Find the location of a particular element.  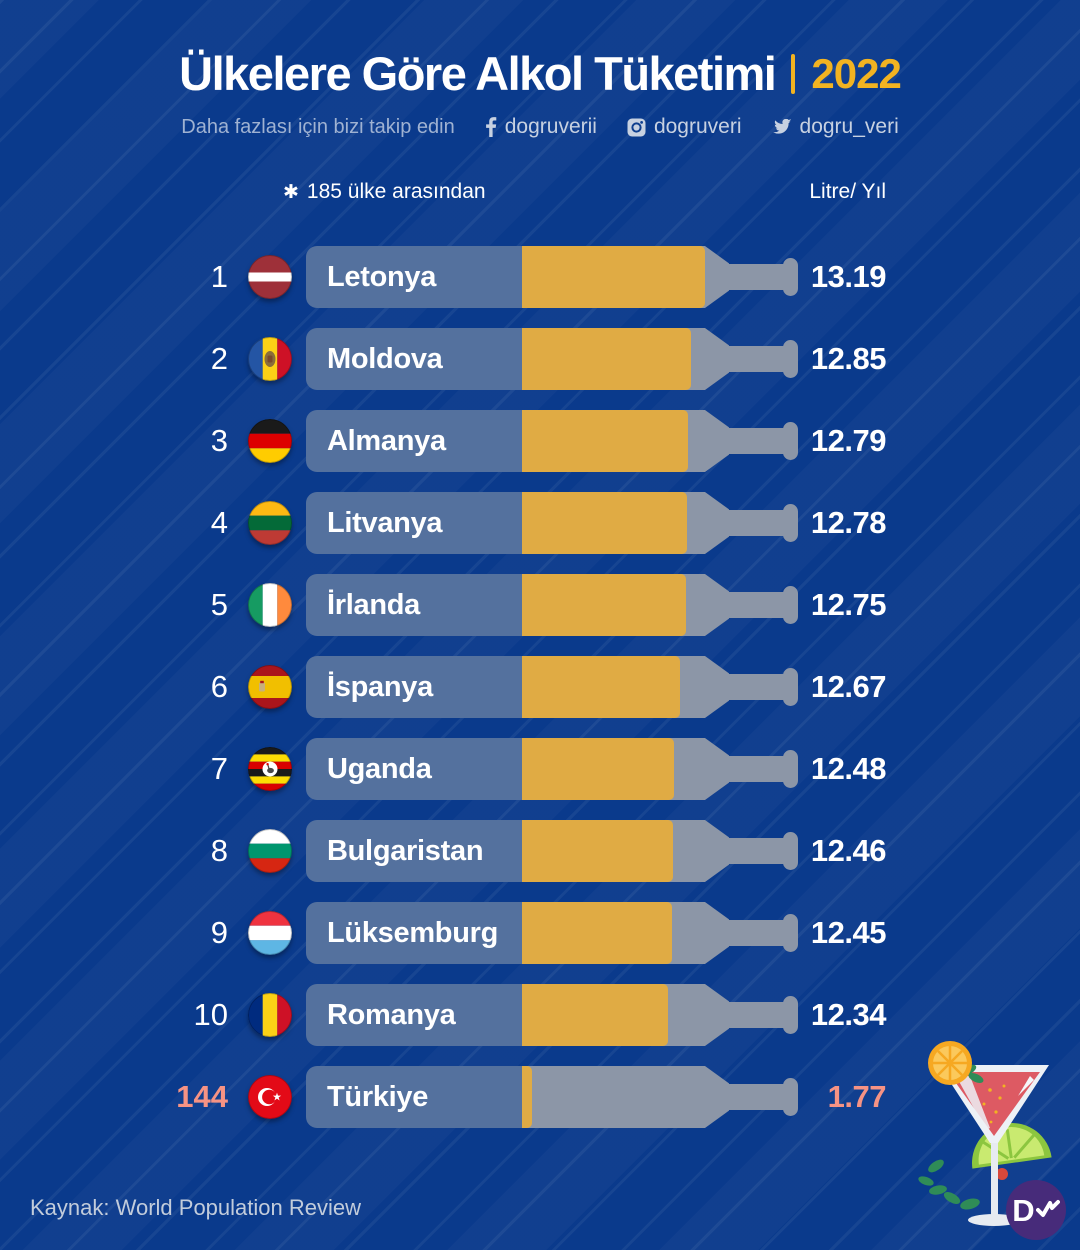

country-label-band: Litvanya is located at coordinates (414, 523).